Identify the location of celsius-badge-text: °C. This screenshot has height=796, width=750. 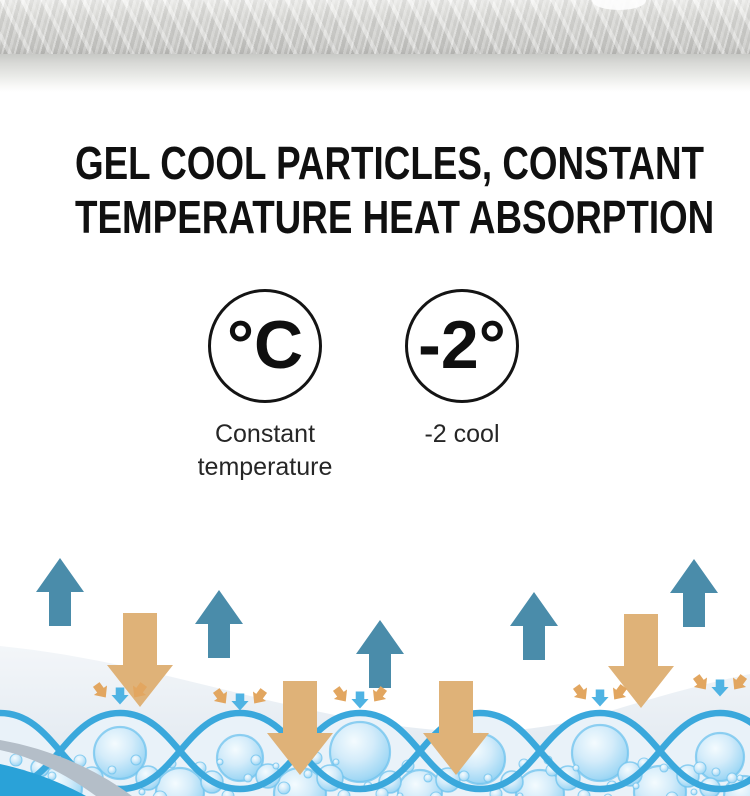
(265, 345).